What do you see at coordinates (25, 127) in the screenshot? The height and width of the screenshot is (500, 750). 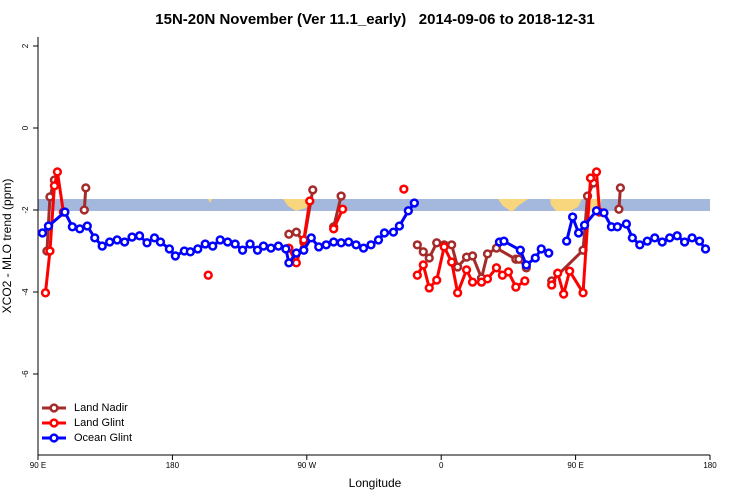 I see `y-tick-label: 0` at bounding box center [25, 127].